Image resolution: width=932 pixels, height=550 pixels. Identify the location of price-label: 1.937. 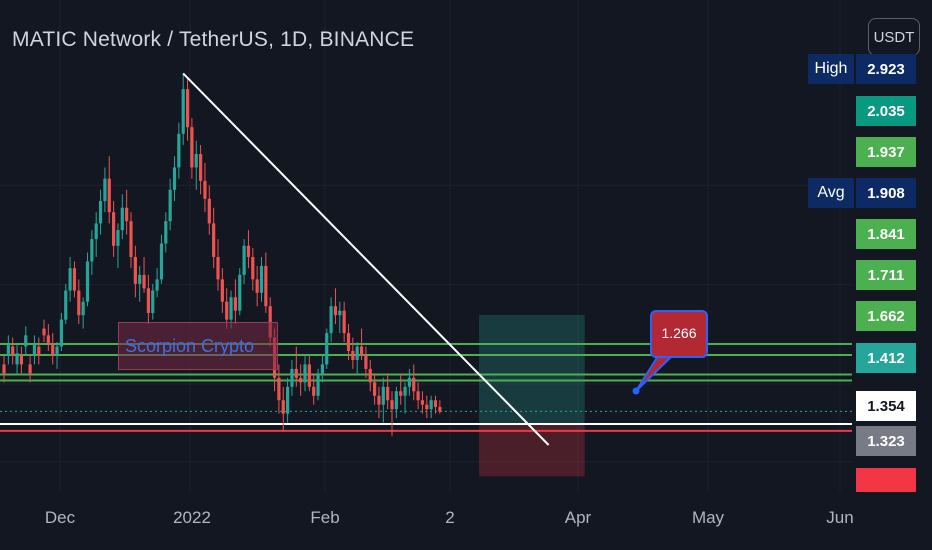
(886, 152).